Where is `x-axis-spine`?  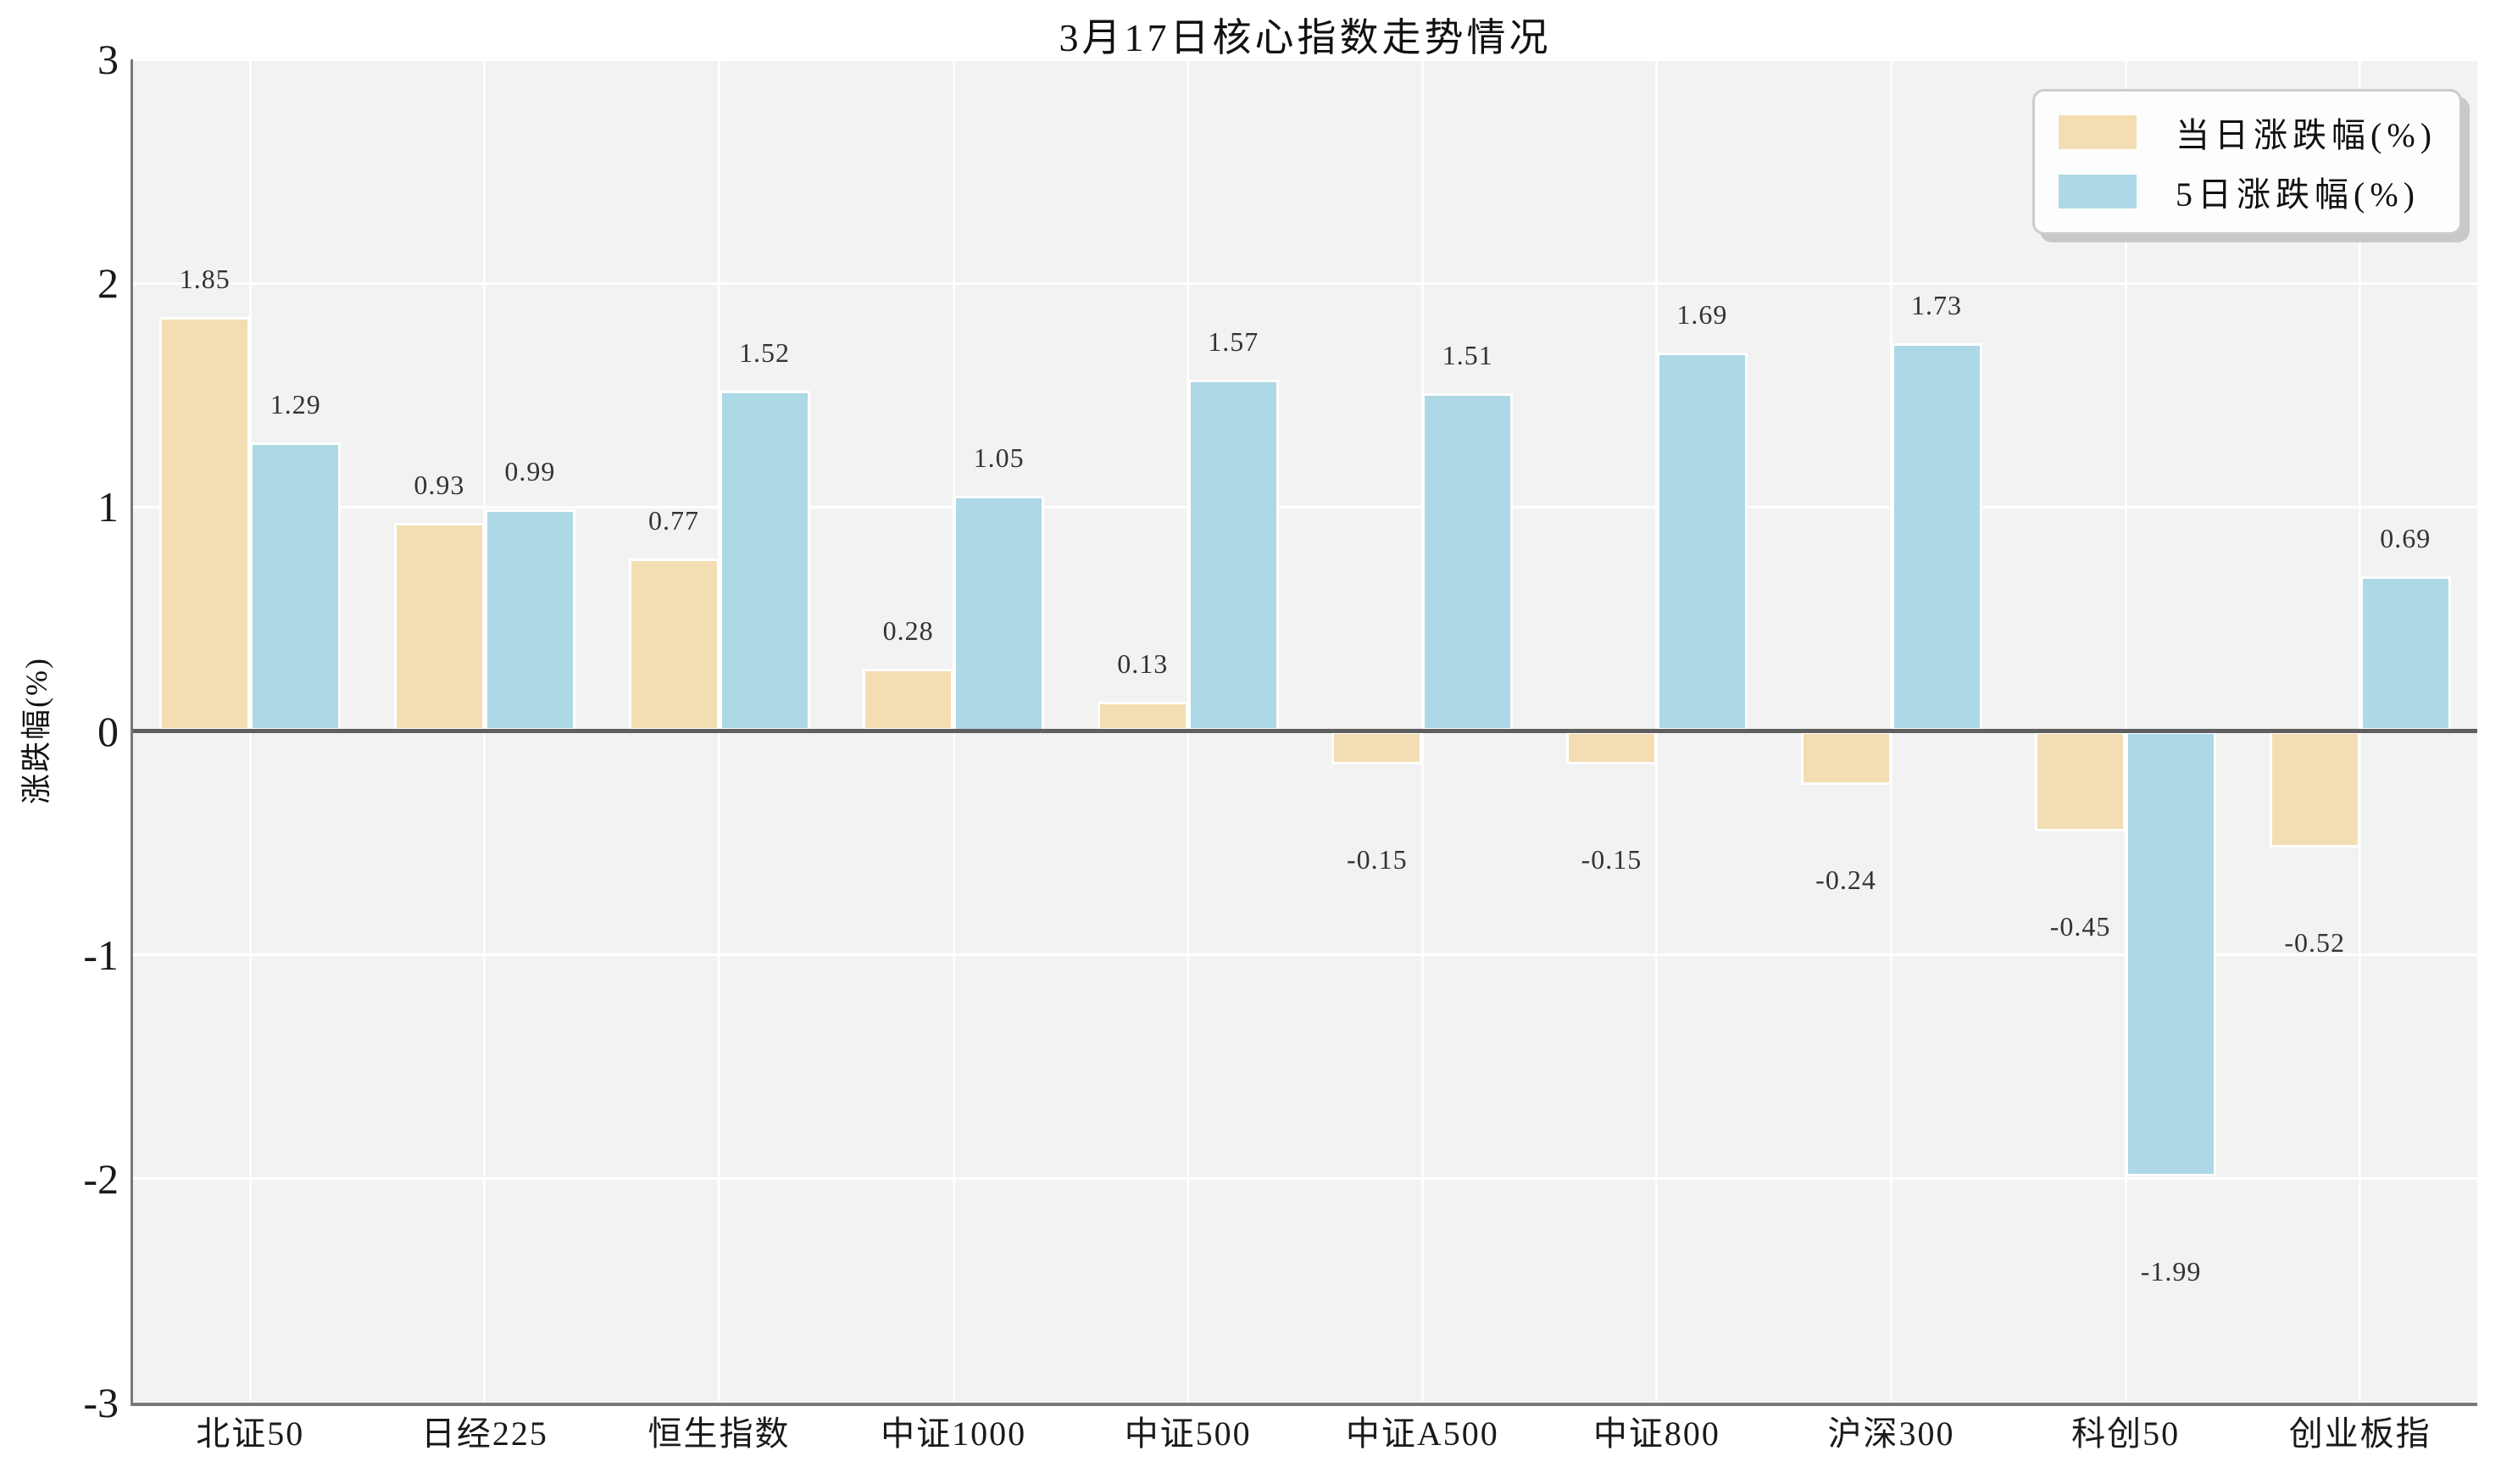
x-axis-spine is located at coordinates (1304, 1405).